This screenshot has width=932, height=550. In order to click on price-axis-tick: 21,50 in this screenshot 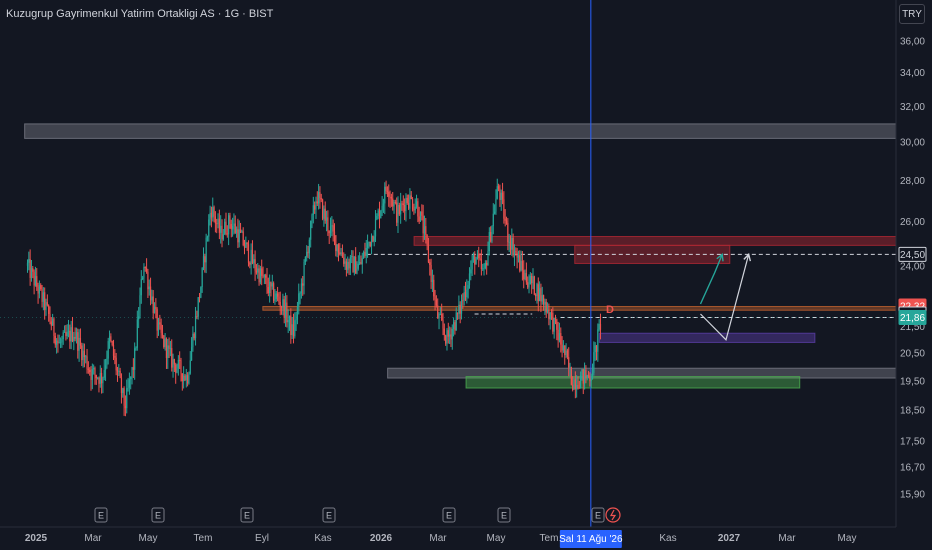, I will do `click(912, 327)`.